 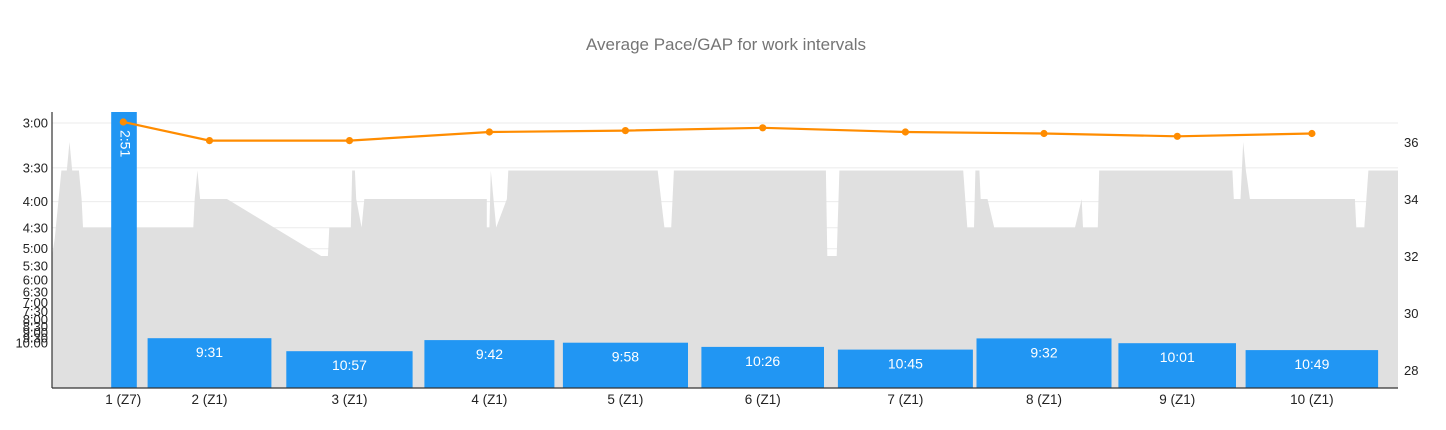 What do you see at coordinates (1177, 357) in the screenshot?
I see `bar-label: 10:01` at bounding box center [1177, 357].